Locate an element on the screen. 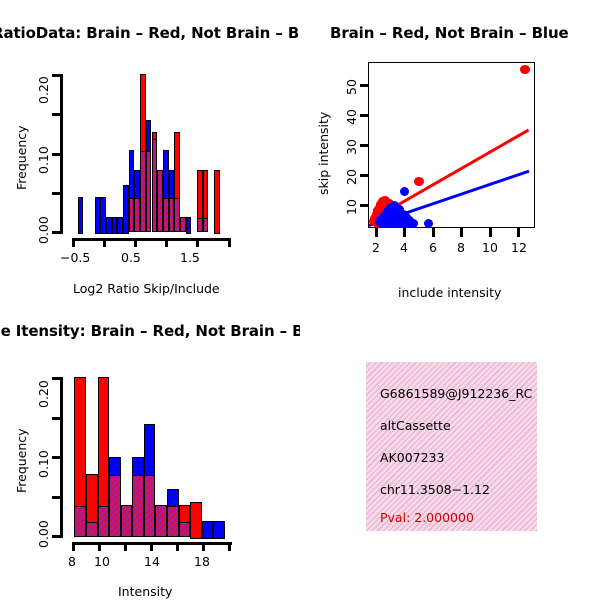 This screenshot has width=600, height=600. scatter-y-tick-2: 30 is located at coordinates (351, 147).